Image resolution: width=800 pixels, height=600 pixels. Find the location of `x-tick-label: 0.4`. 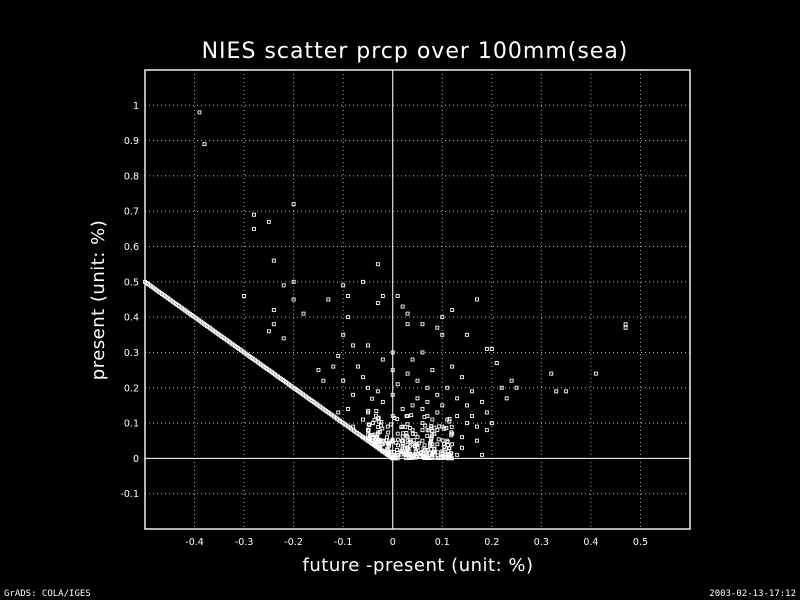

x-tick-label: 0.4 is located at coordinates (590, 542).